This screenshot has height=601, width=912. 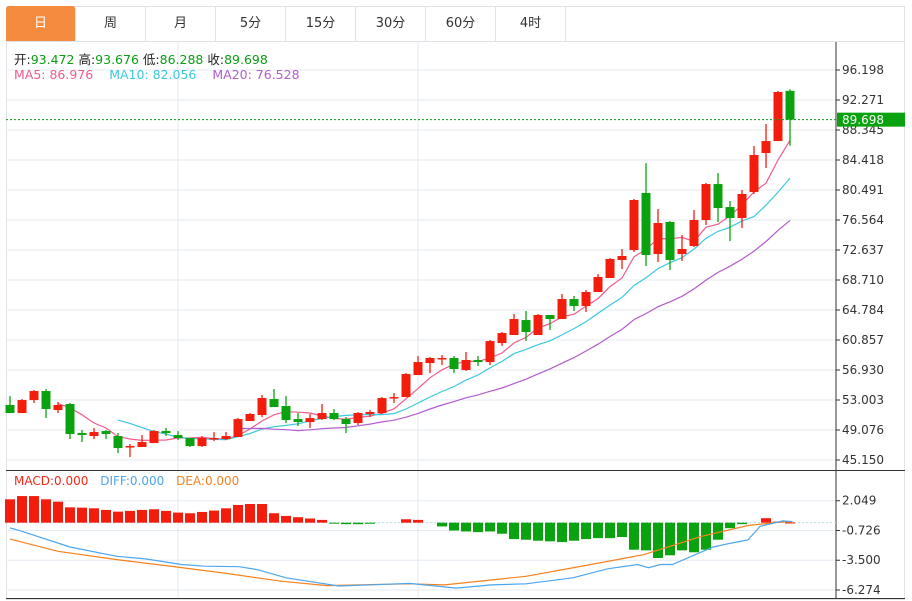 I want to click on price-axis-label: 72.637, so click(x=863, y=250).